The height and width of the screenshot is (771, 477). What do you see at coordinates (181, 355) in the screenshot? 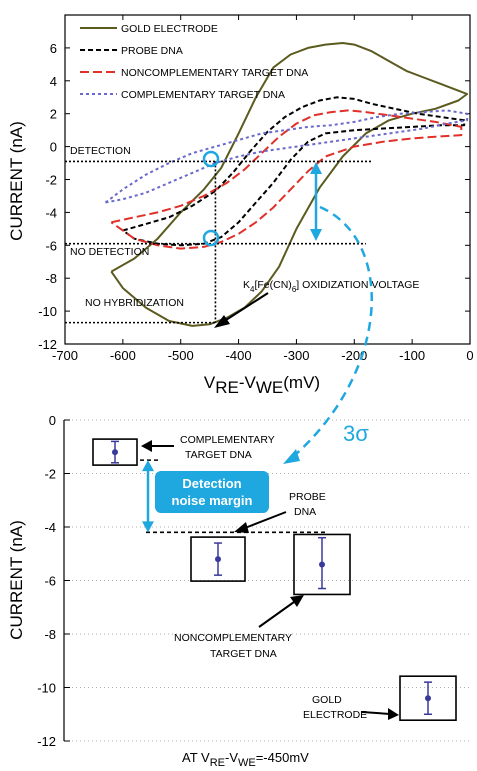
I see `top-x-tick-label: -500` at bounding box center [181, 355].